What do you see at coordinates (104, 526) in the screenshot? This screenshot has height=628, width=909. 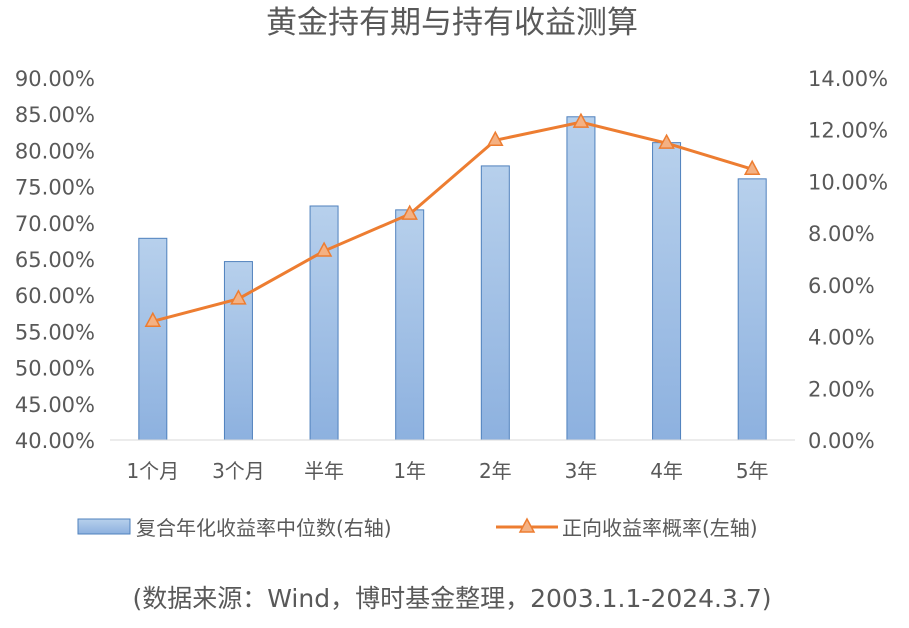 I see `legend-bar-swatch` at bounding box center [104, 526].